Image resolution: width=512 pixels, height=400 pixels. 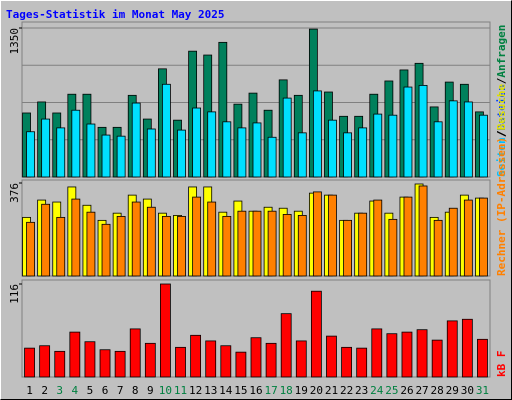 What do you see at coordinates (150, 390) in the screenshot?
I see `x-tick-label: 9` at bounding box center [150, 390].